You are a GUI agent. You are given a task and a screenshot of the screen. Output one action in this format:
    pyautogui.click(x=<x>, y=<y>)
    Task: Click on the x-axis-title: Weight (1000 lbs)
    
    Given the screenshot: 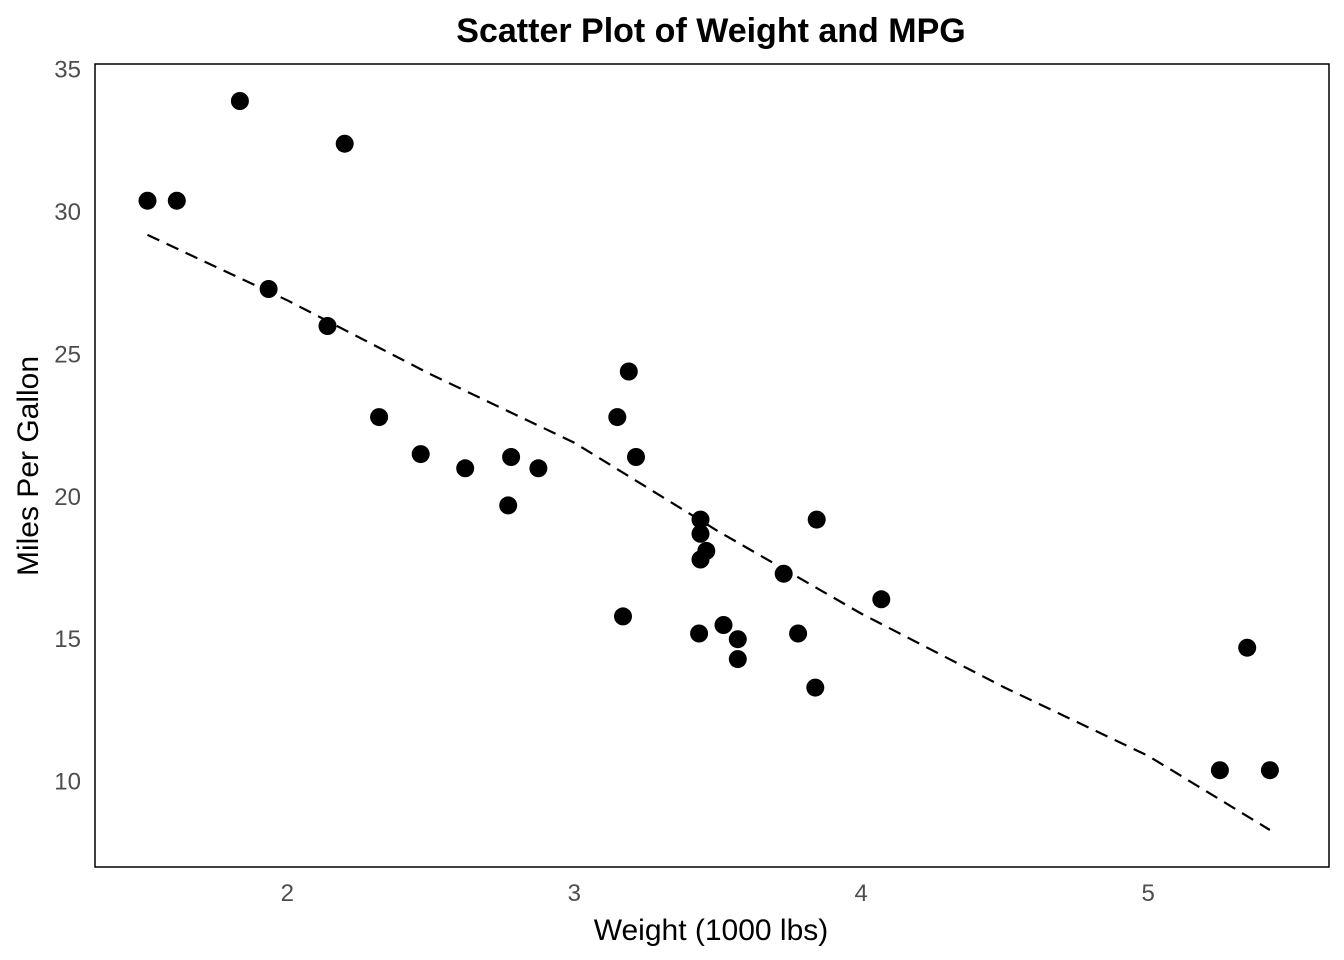 What is the action you would take?
    pyautogui.click(x=711, y=930)
    